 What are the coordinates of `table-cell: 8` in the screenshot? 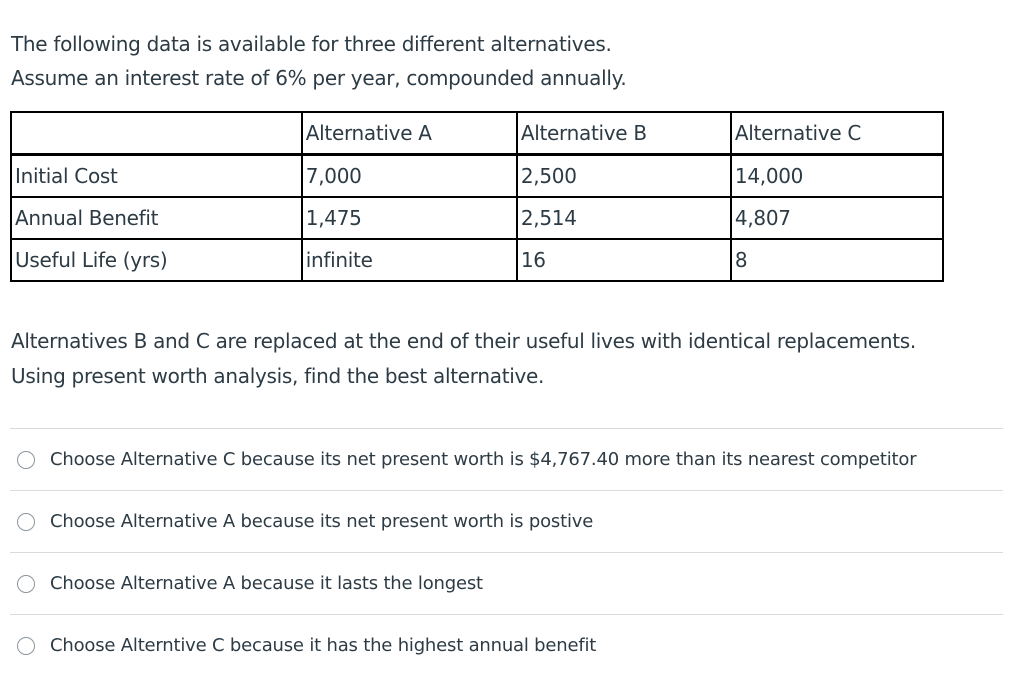 It's located at (837, 260).